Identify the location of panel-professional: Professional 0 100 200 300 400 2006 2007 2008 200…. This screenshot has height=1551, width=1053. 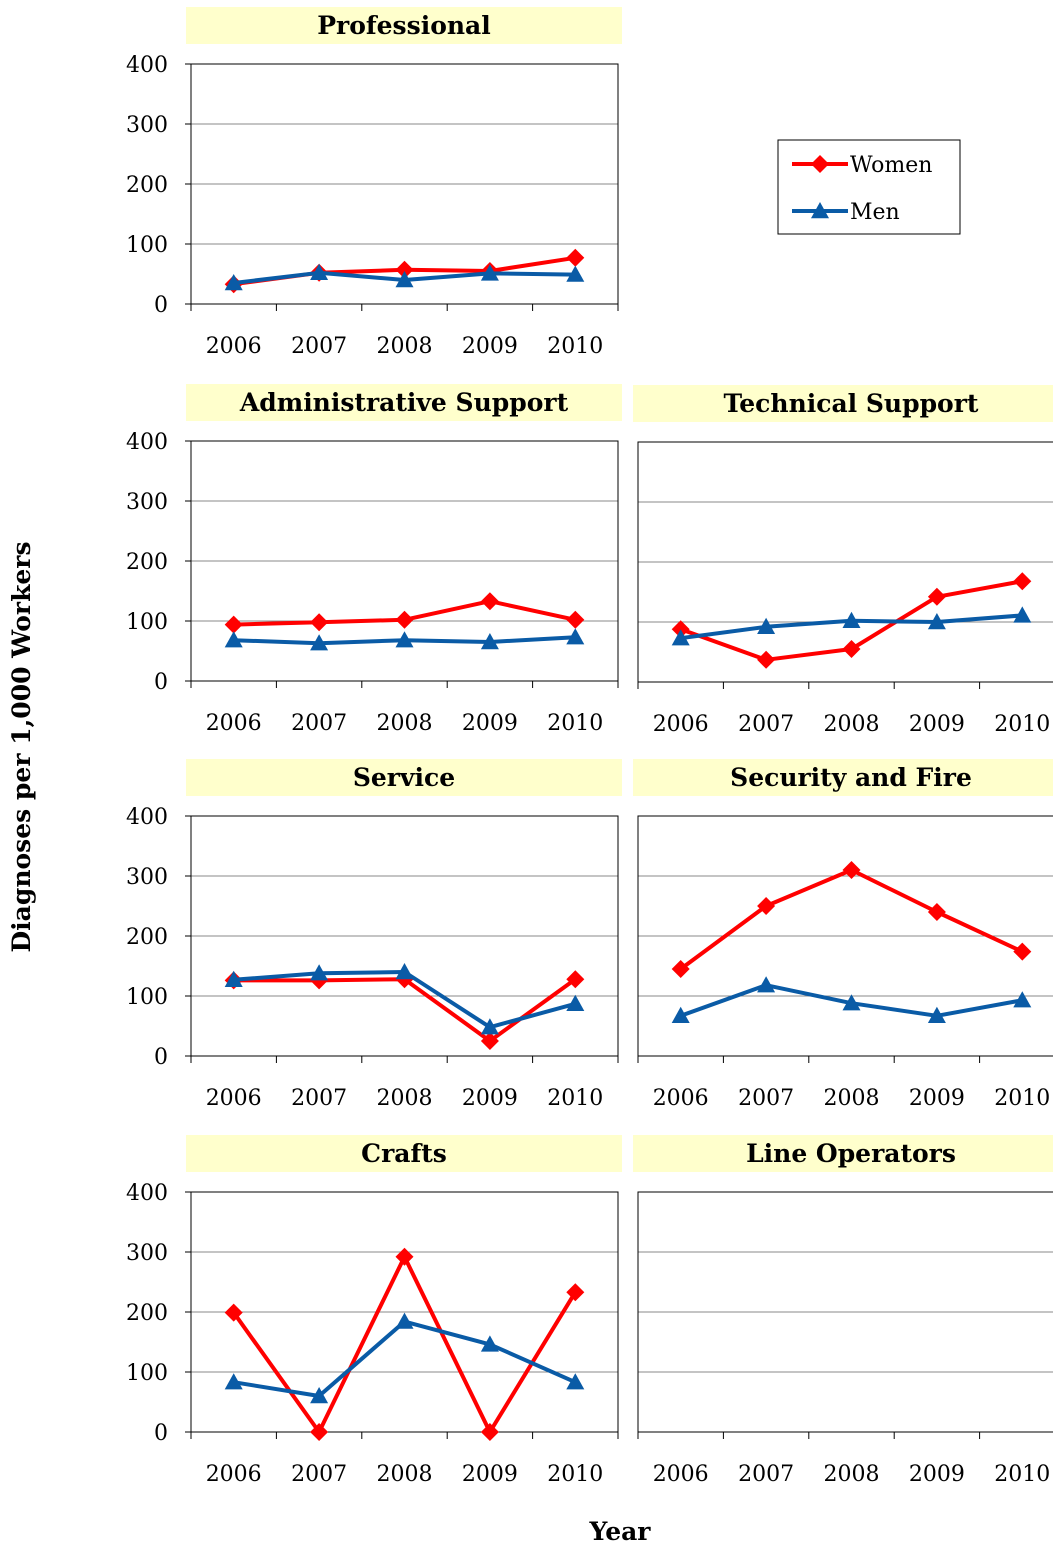
(374, 183).